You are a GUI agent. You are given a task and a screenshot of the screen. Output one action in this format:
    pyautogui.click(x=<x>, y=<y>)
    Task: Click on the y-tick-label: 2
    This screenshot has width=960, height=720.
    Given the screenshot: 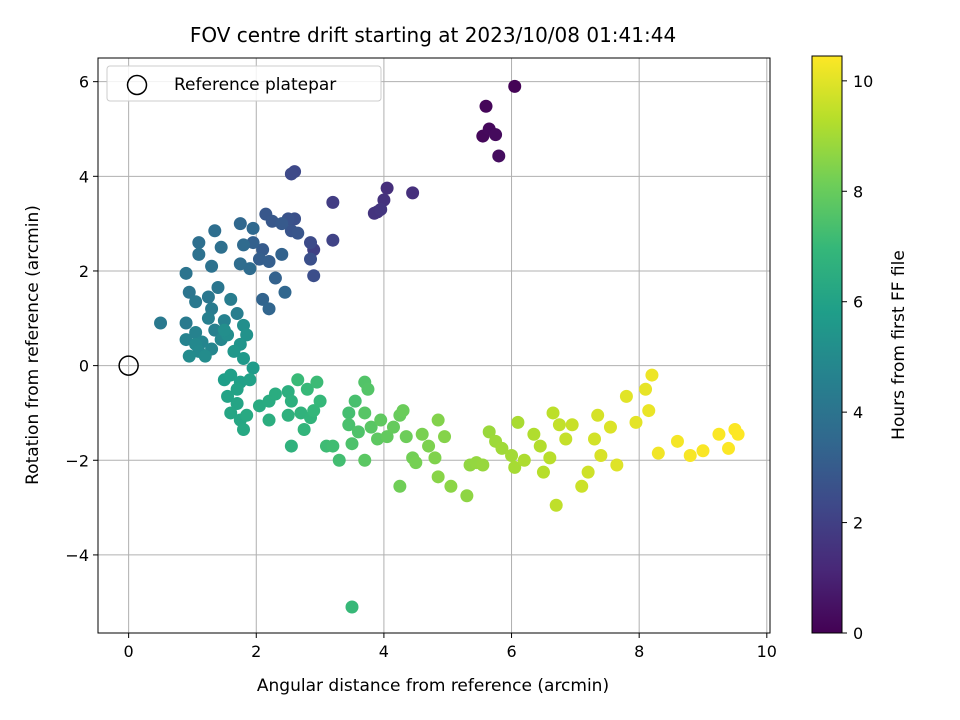 What is the action you would take?
    pyautogui.click(x=84, y=271)
    